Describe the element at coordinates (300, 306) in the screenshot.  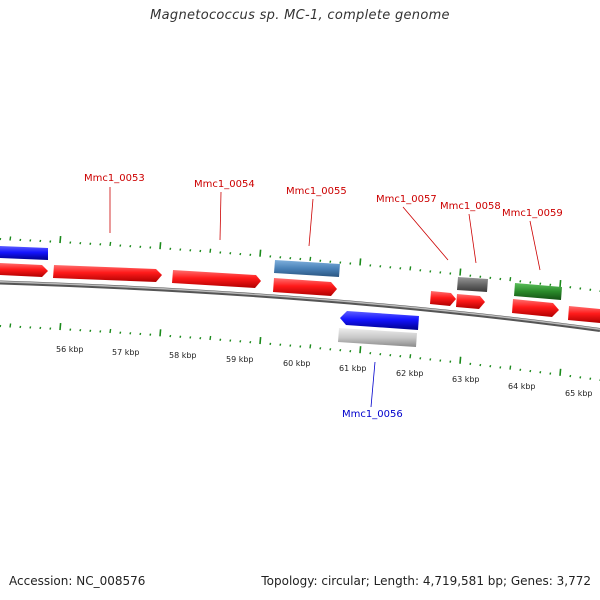
I see `genome-backbone-highlight` at that location.